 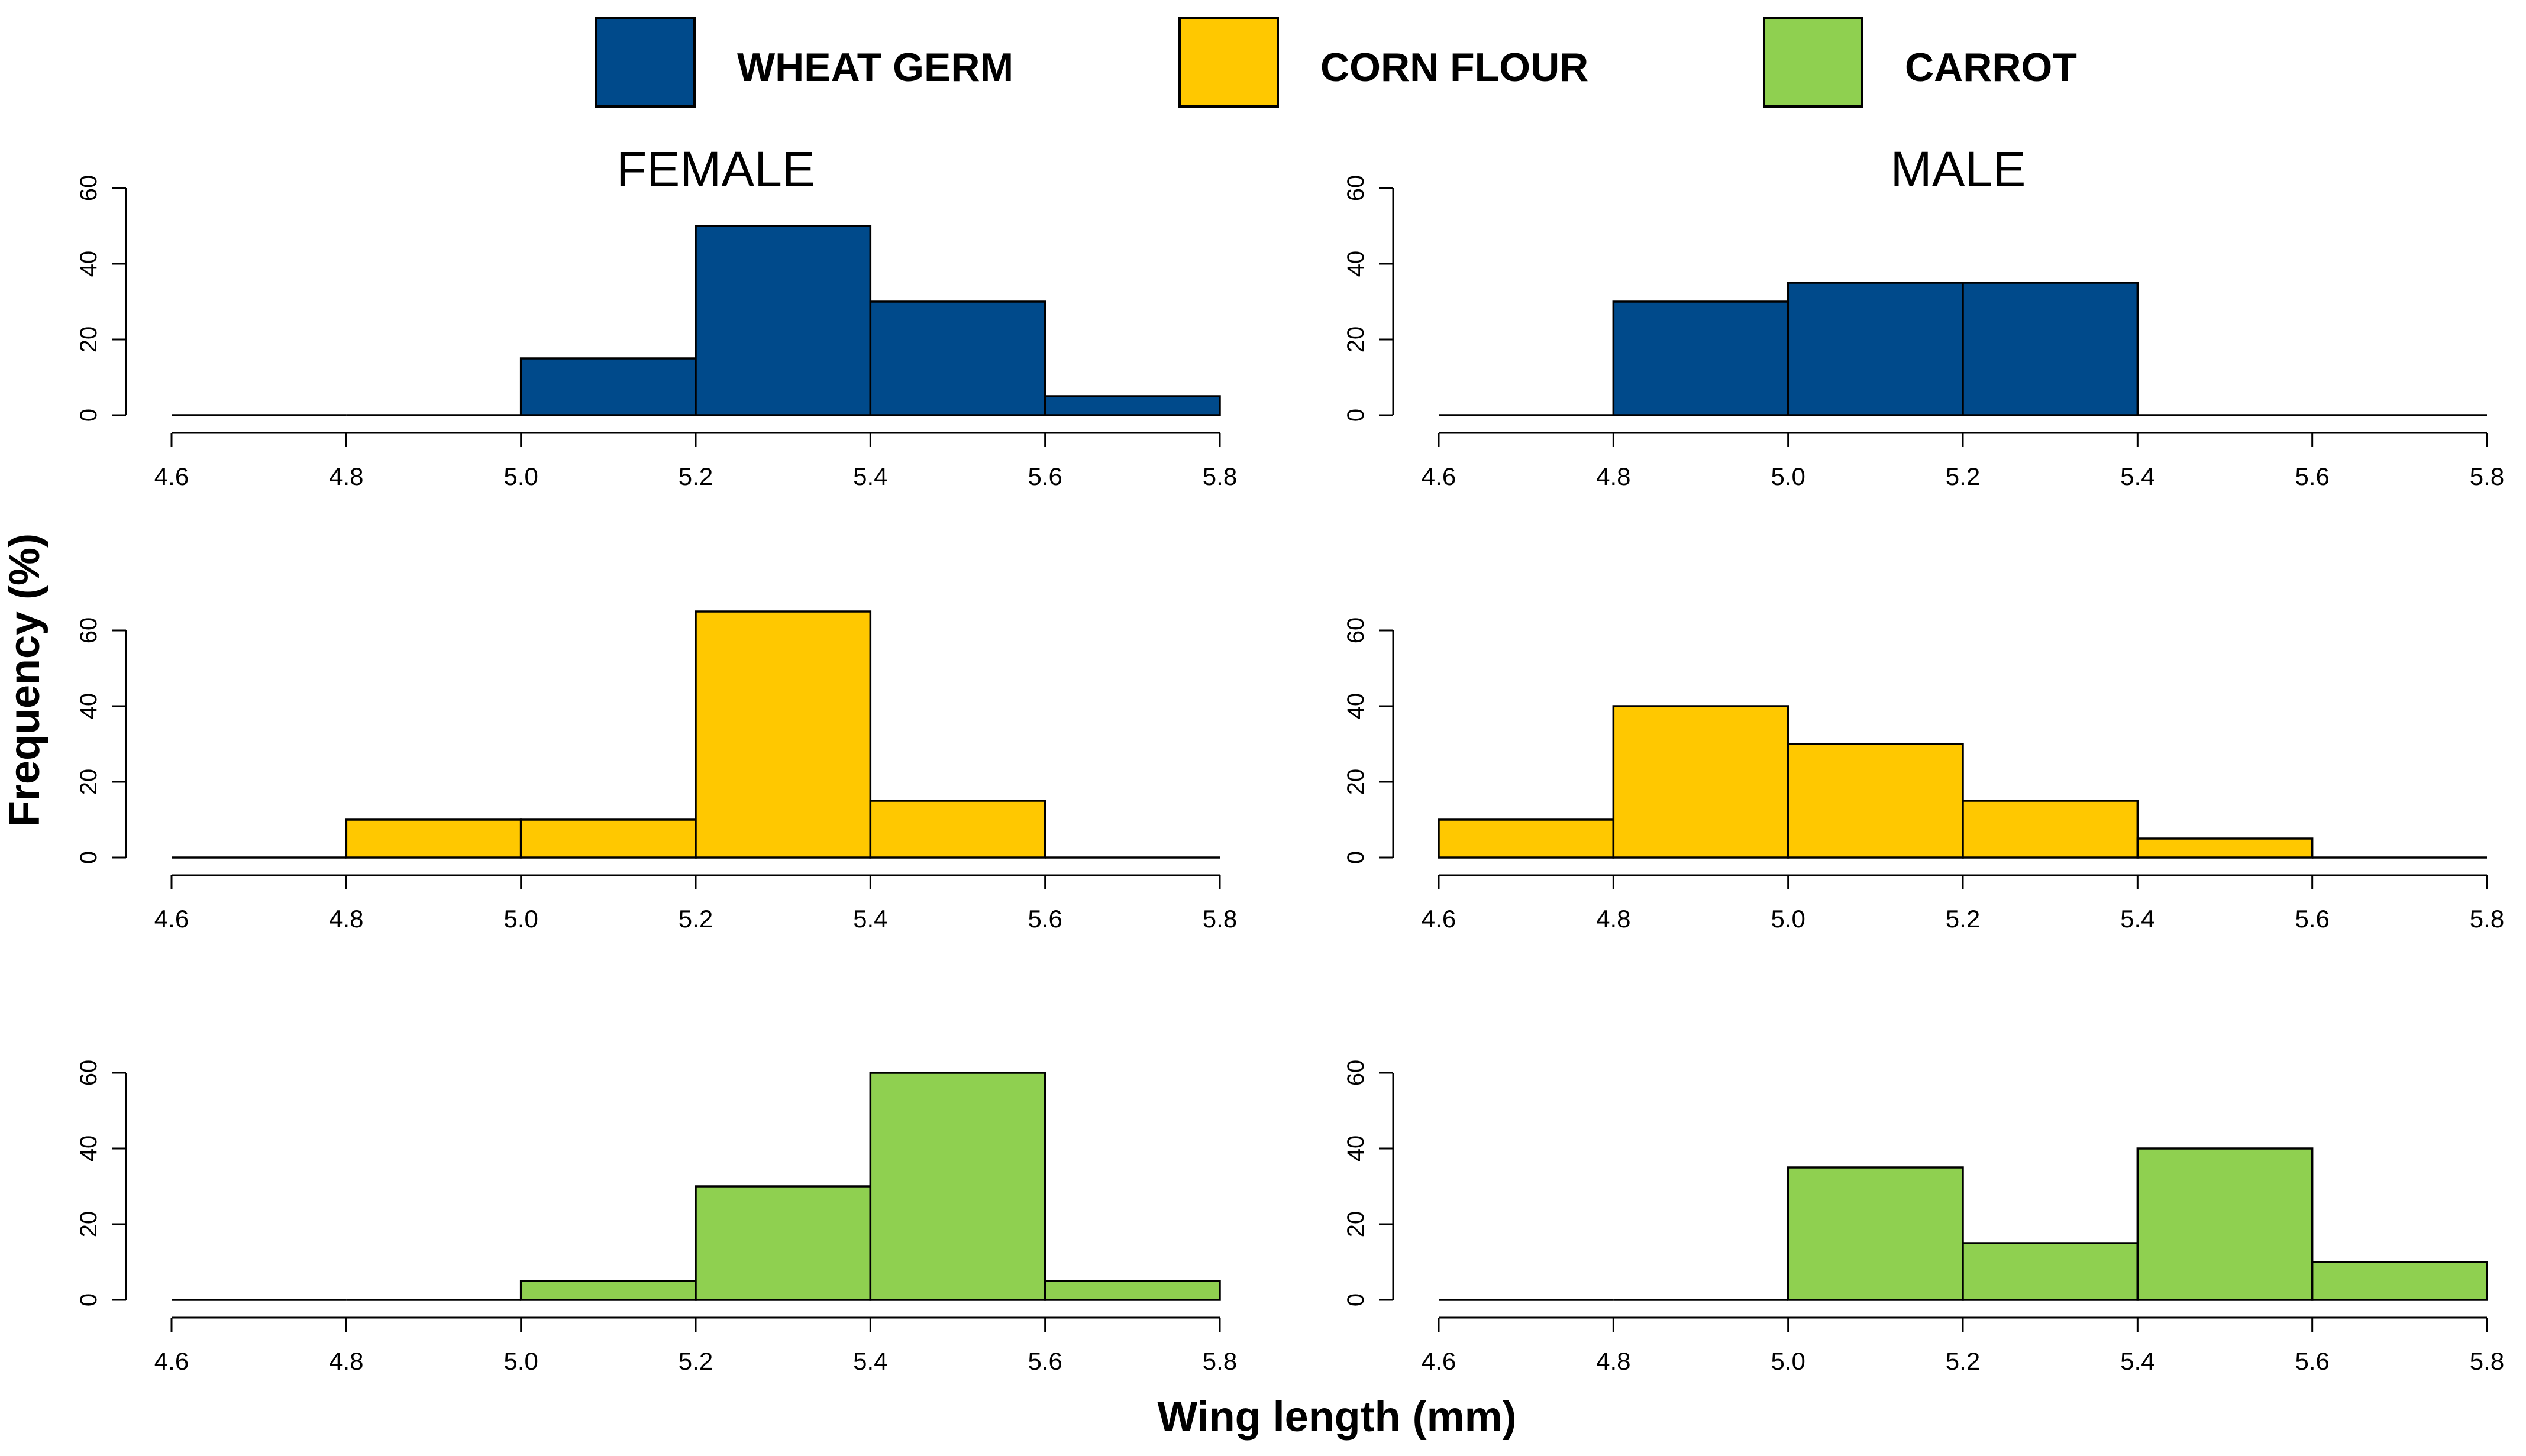 I want to click on panel-male-wheat-germ: 4.6 4.8 5.0 5.2 5.4 5.6 5.8 0 20 40 60, so click(x=1923, y=332).